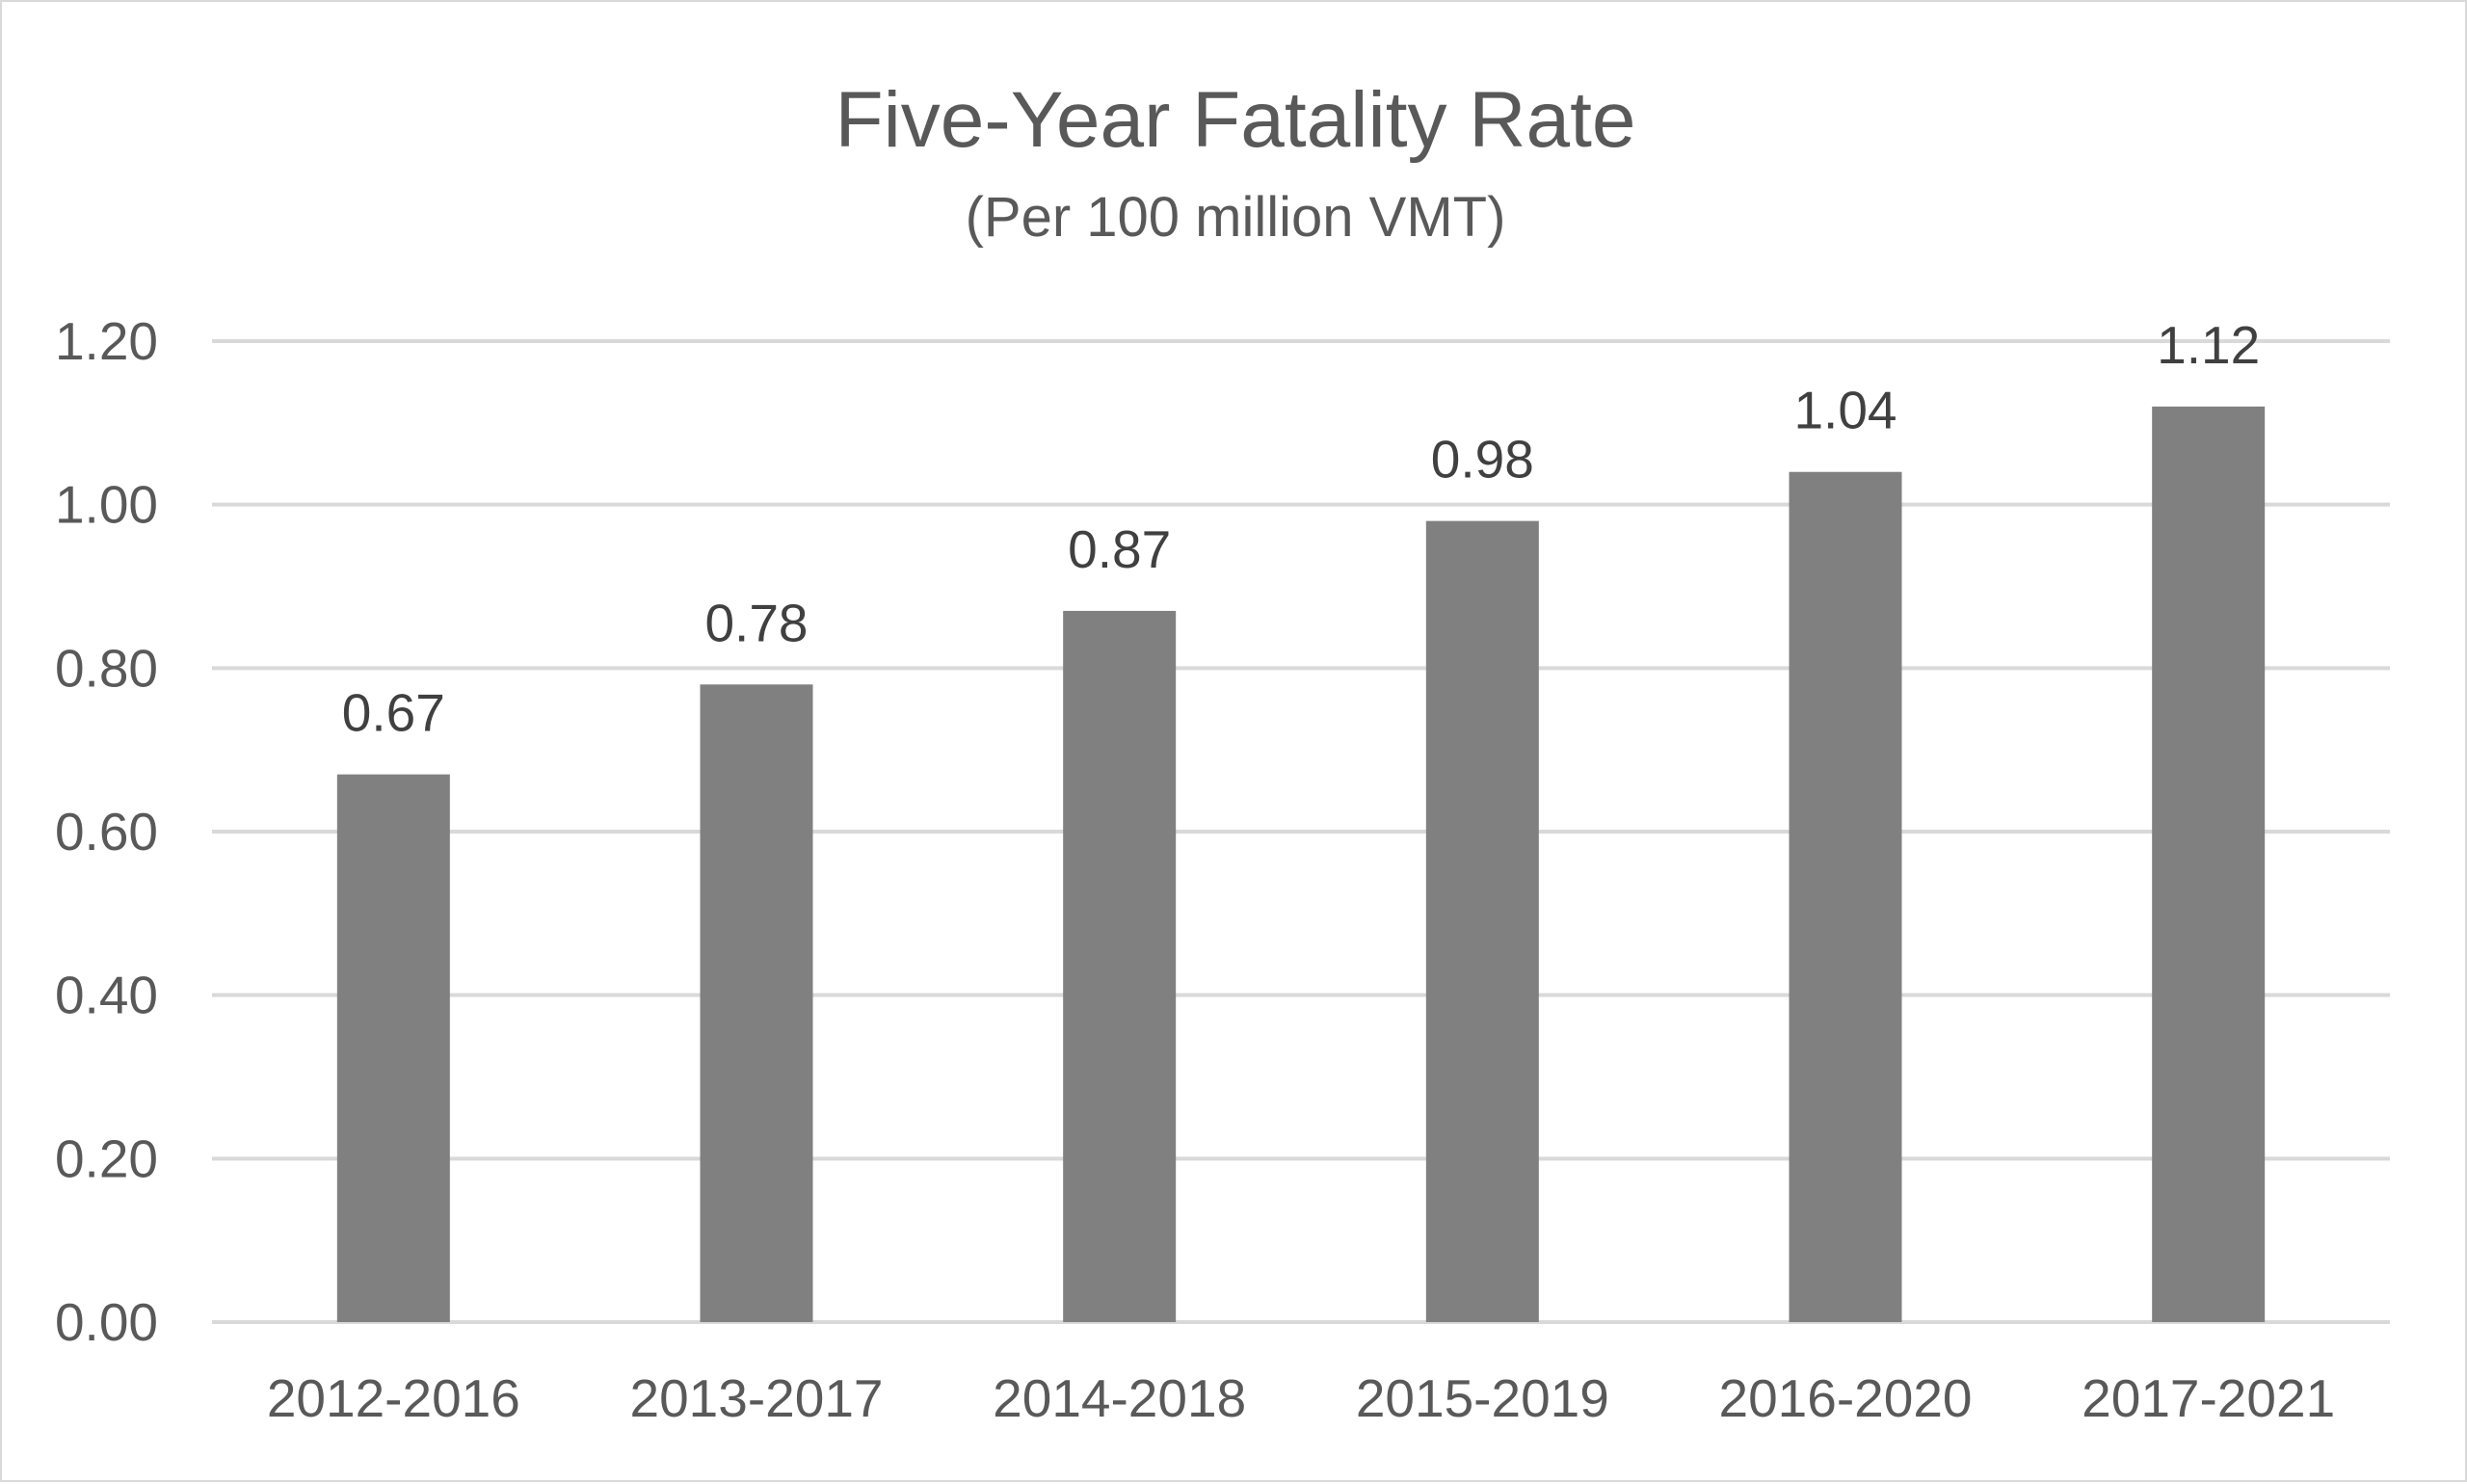  I want to click on y-tick-label: 1.20, so click(106, 341).